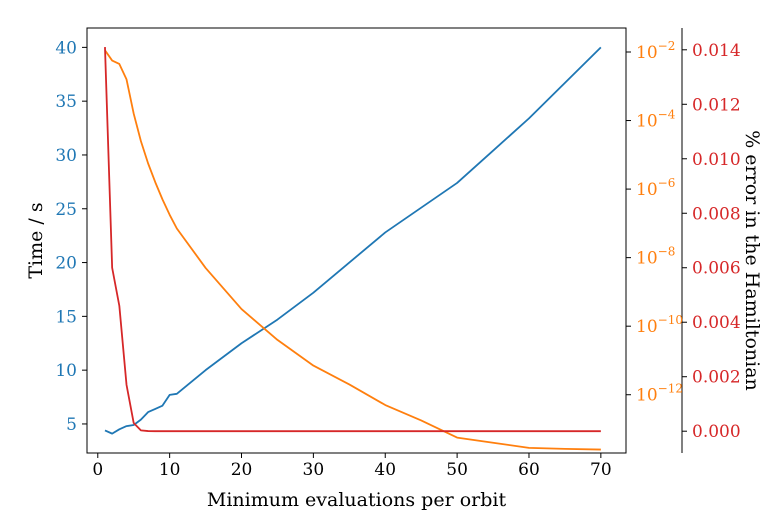 This screenshot has width=783, height=521. I want to click on y-tick-label-time: 20, so click(66, 264).